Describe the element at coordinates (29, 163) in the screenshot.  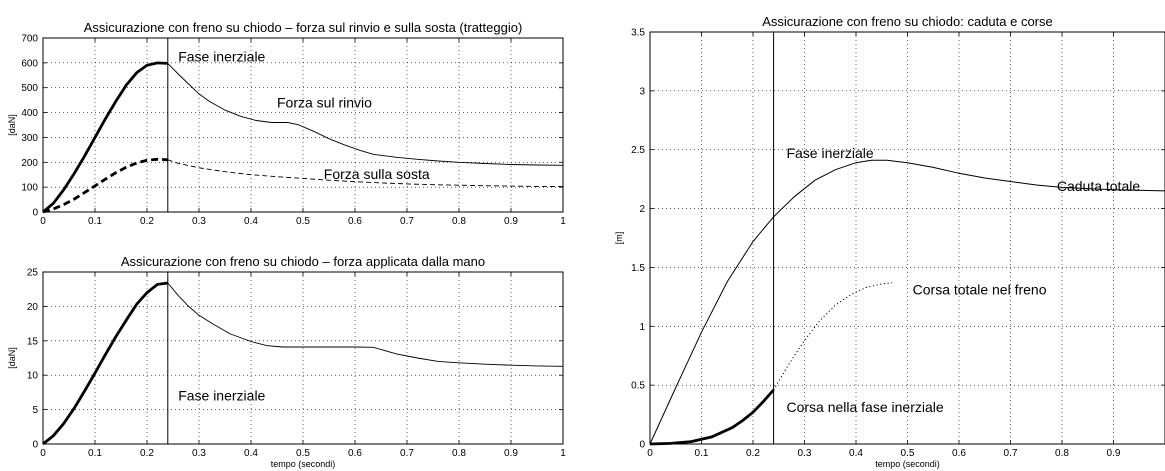
I see `y-tick-label: 200` at that location.